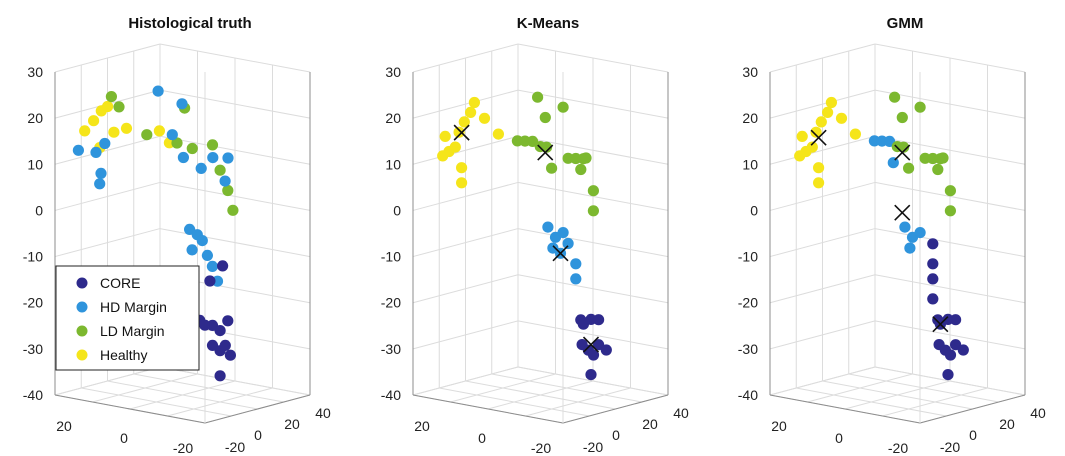 Image resolution: width=1065 pixels, height=456 pixels. I want to click on legend-marker-hd-margin, so click(82, 307).